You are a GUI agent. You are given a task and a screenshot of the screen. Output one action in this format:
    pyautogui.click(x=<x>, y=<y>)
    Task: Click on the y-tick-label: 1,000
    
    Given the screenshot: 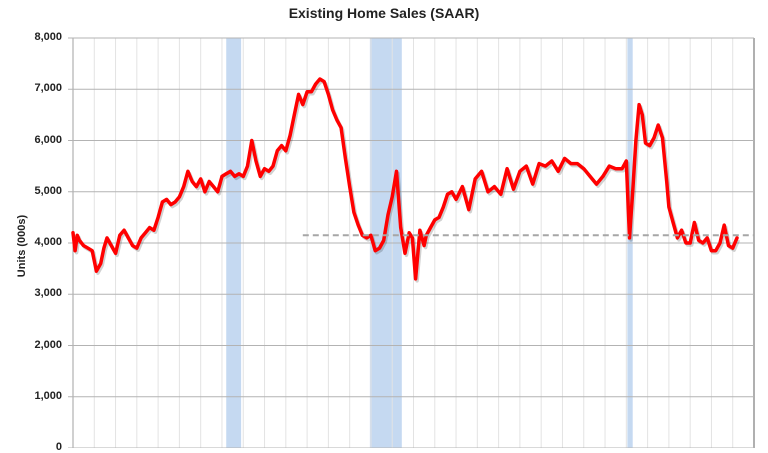 What is the action you would take?
    pyautogui.click(x=48, y=395)
    